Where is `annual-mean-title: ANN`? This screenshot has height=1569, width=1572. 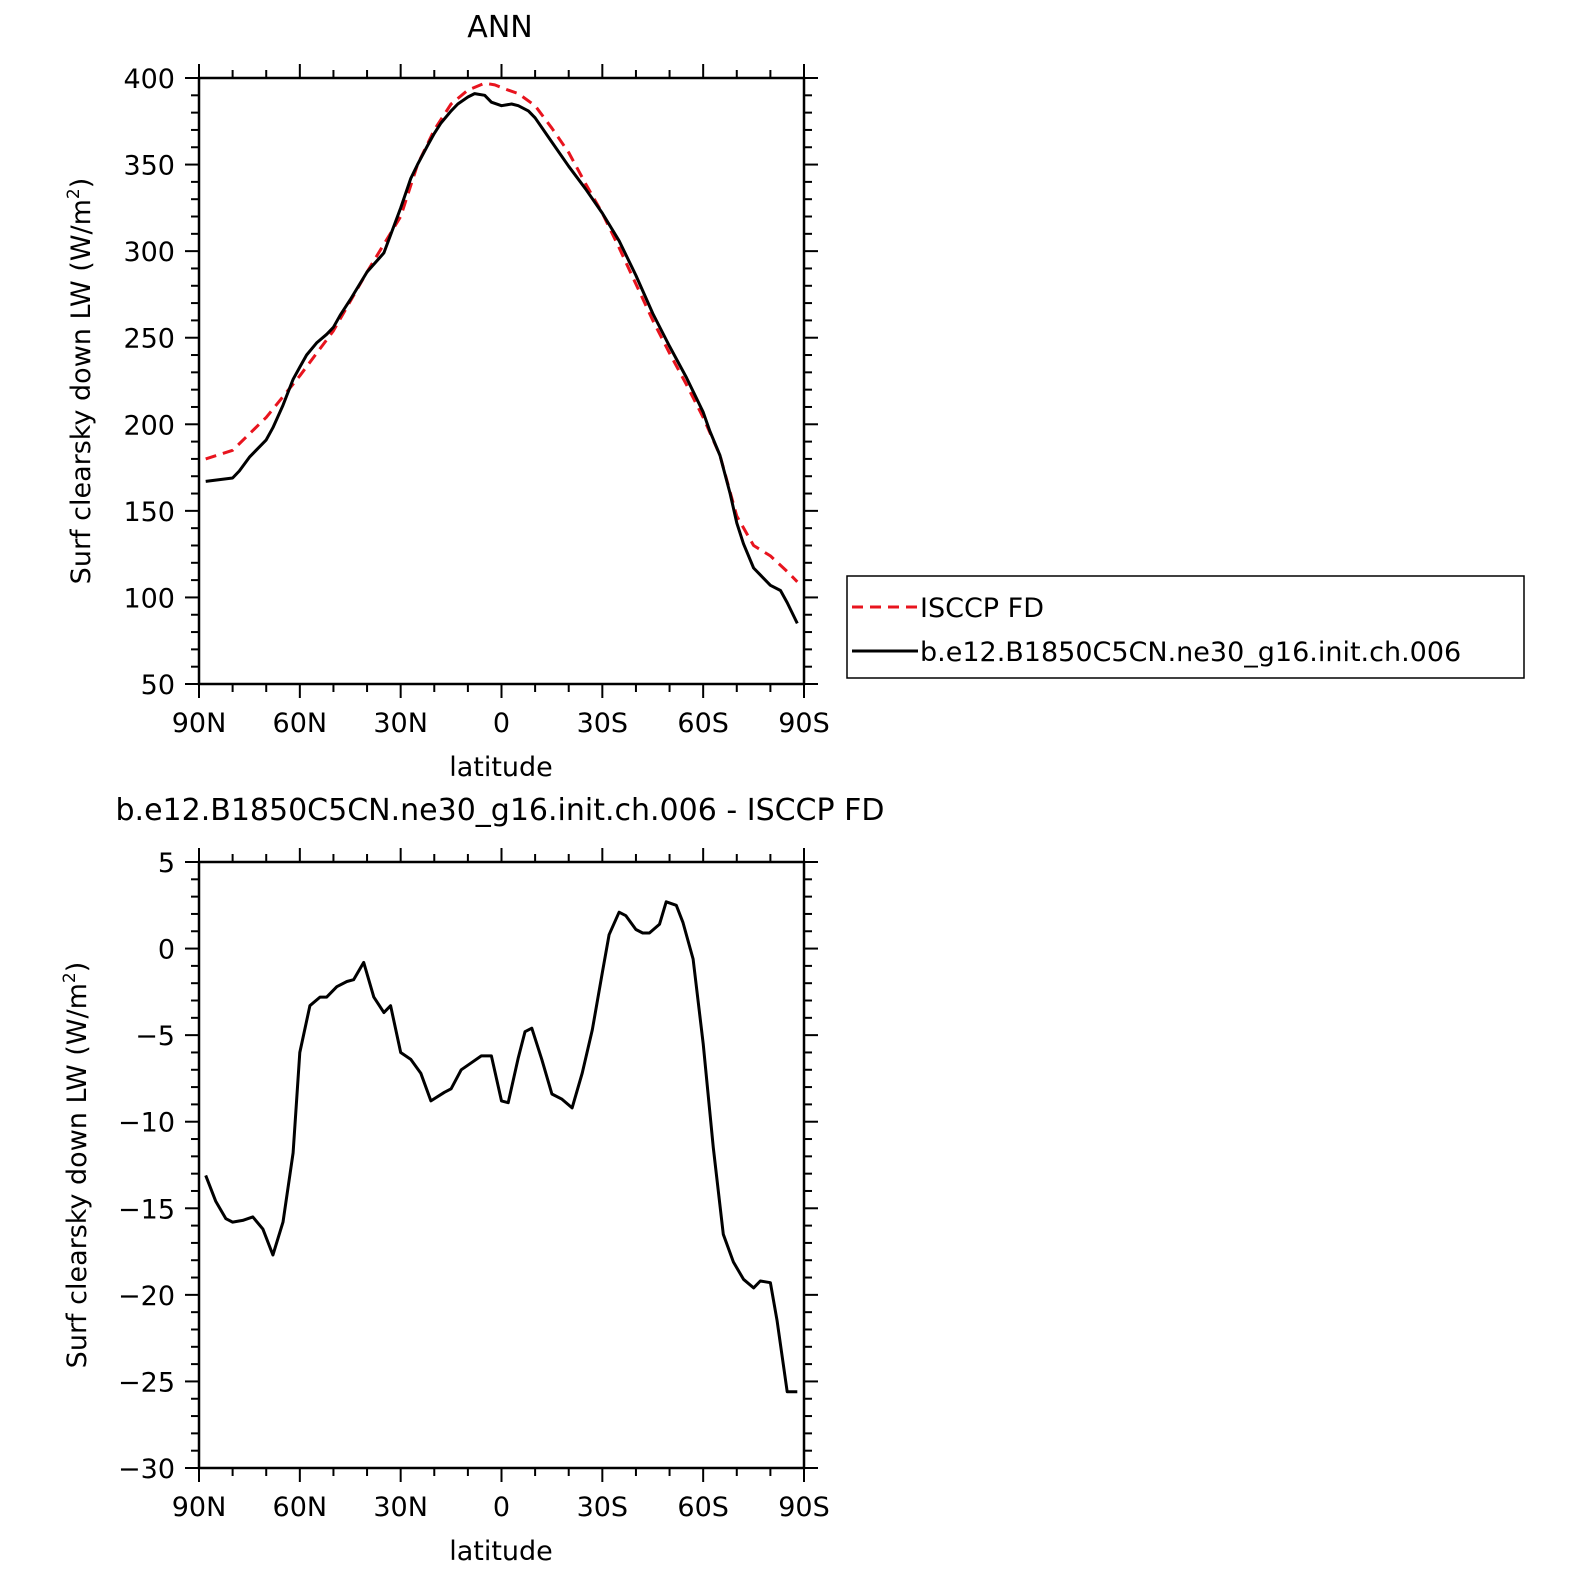 annual-mean-title: ANN is located at coordinates (499, 27).